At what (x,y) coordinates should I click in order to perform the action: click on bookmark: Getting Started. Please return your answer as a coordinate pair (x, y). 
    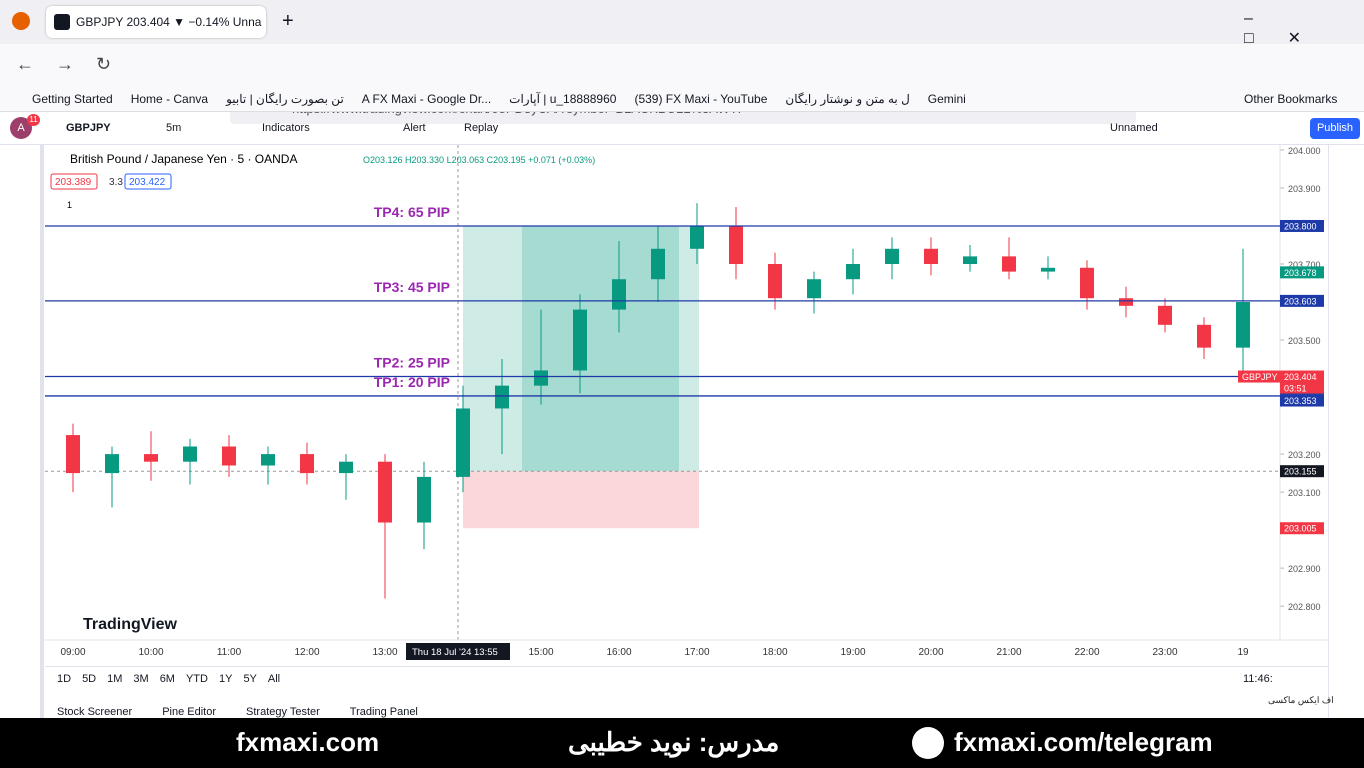
    Looking at the image, I should click on (72, 99).